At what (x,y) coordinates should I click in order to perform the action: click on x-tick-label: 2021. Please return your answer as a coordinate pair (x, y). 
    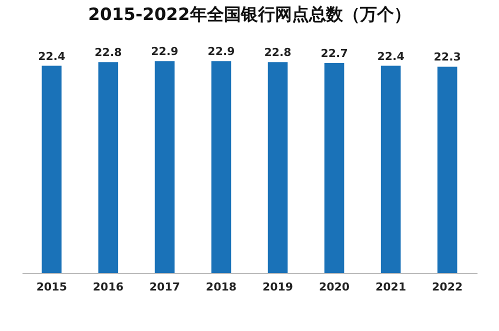
    Looking at the image, I should click on (390, 287).